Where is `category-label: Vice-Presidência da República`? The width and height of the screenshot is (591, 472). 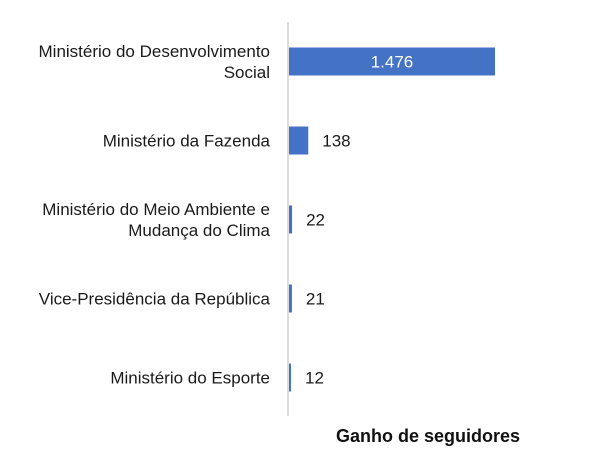 category-label: Vice-Presidência da República is located at coordinates (155, 299).